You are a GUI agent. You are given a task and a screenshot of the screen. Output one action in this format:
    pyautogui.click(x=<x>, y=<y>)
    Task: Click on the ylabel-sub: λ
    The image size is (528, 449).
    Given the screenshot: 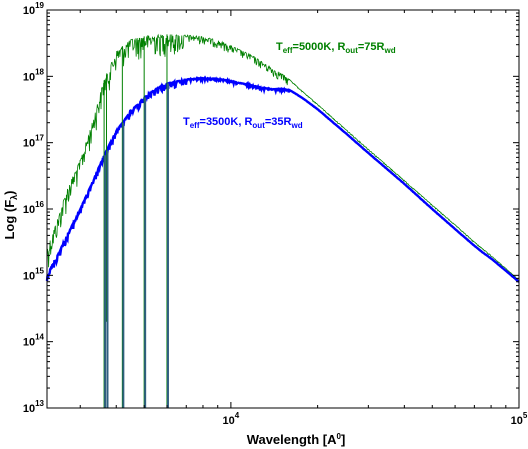 What is the action you would take?
    pyautogui.click(x=14, y=197)
    